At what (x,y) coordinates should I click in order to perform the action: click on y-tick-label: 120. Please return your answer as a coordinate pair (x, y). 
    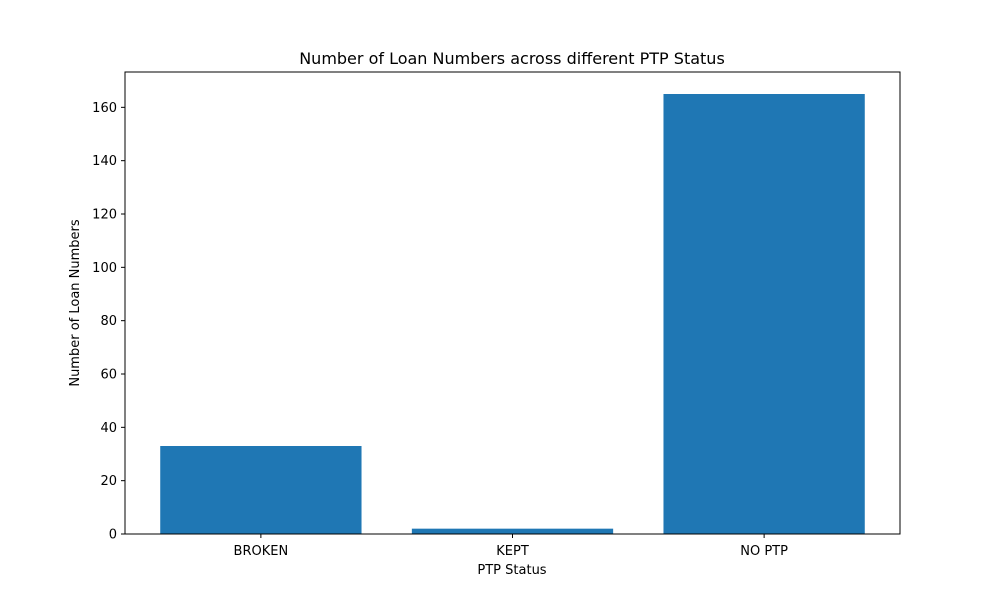
    Looking at the image, I should click on (104, 215).